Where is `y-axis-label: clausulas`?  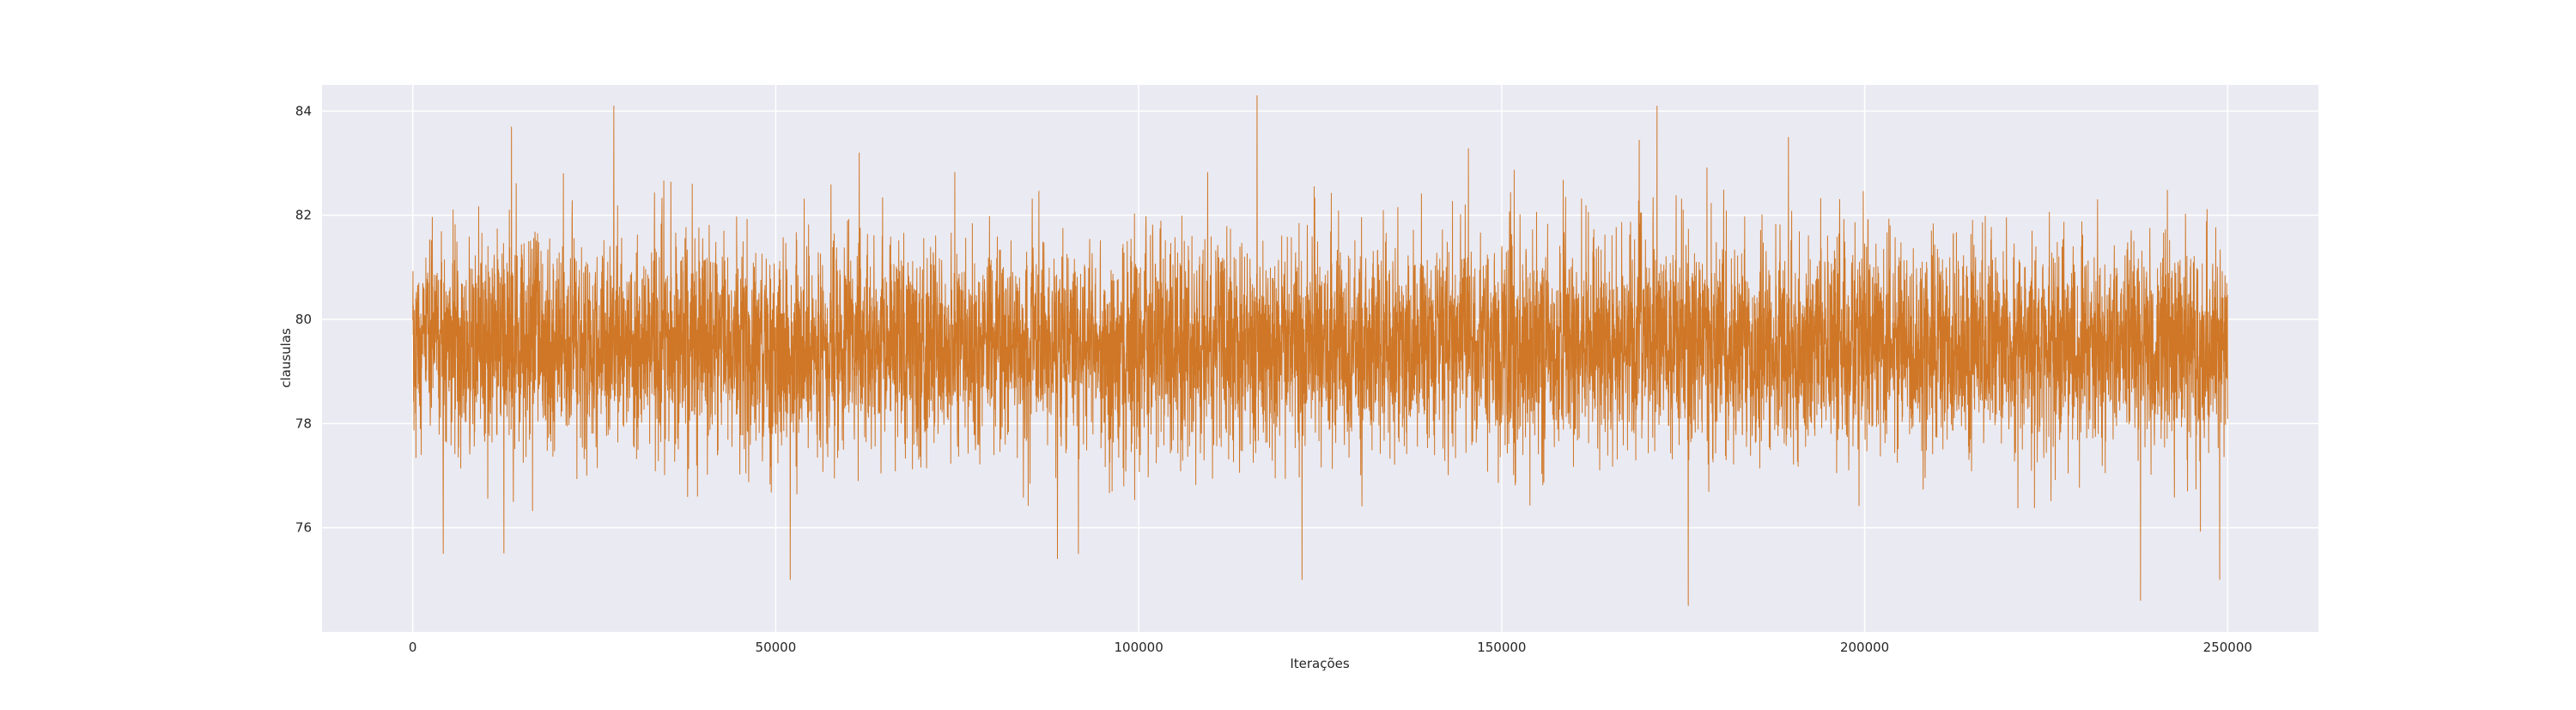 y-axis-label: clausulas is located at coordinates (286, 358).